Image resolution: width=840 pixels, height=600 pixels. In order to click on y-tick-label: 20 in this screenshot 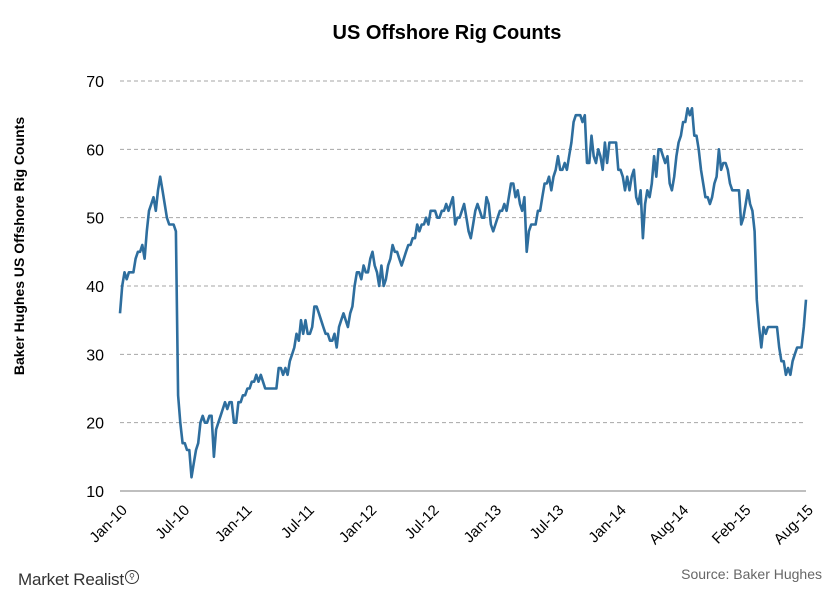, I will do `click(95, 424)`.